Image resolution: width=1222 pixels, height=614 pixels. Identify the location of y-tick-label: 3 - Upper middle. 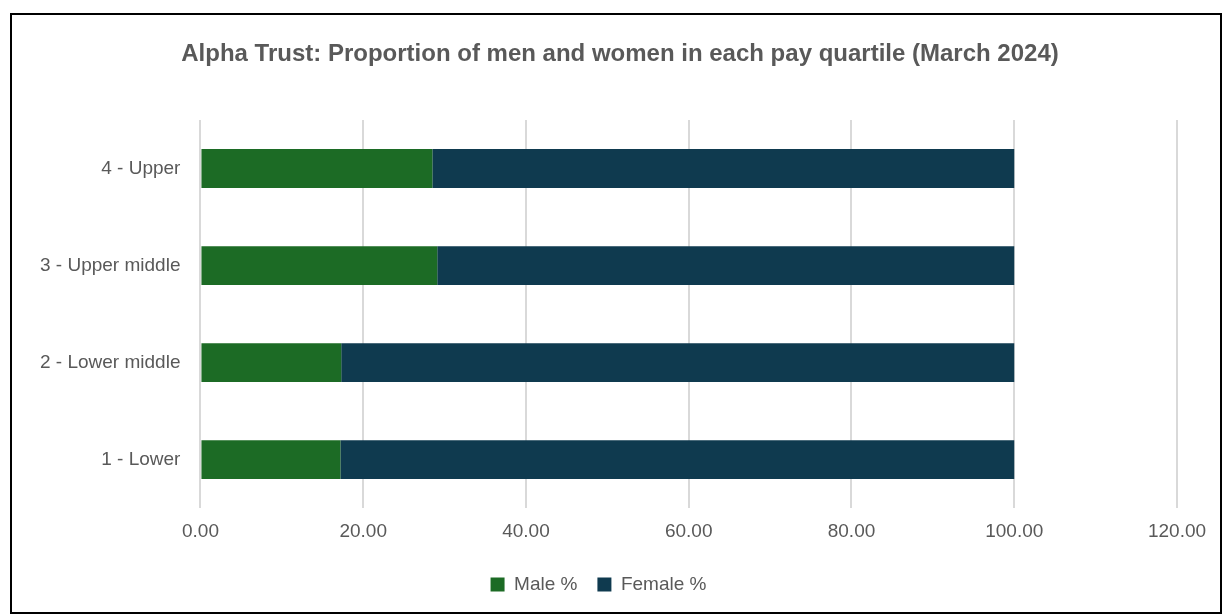
(110, 264).